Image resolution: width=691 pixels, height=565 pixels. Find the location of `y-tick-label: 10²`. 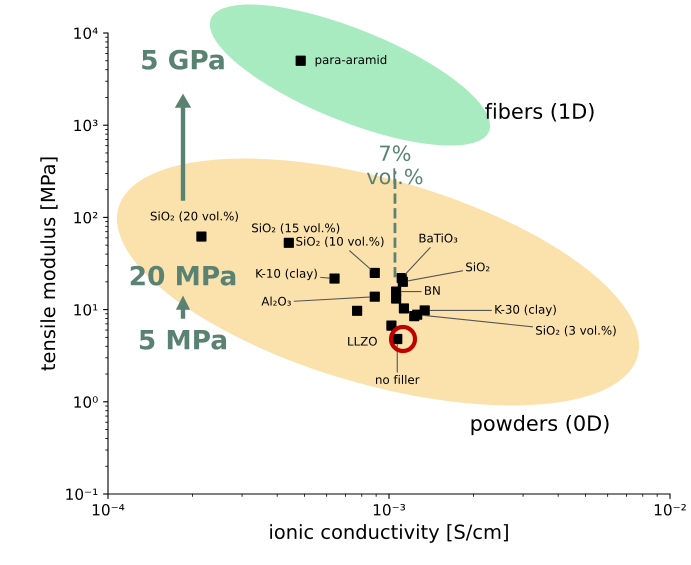

y-tick-label: 10² is located at coordinates (86, 218).